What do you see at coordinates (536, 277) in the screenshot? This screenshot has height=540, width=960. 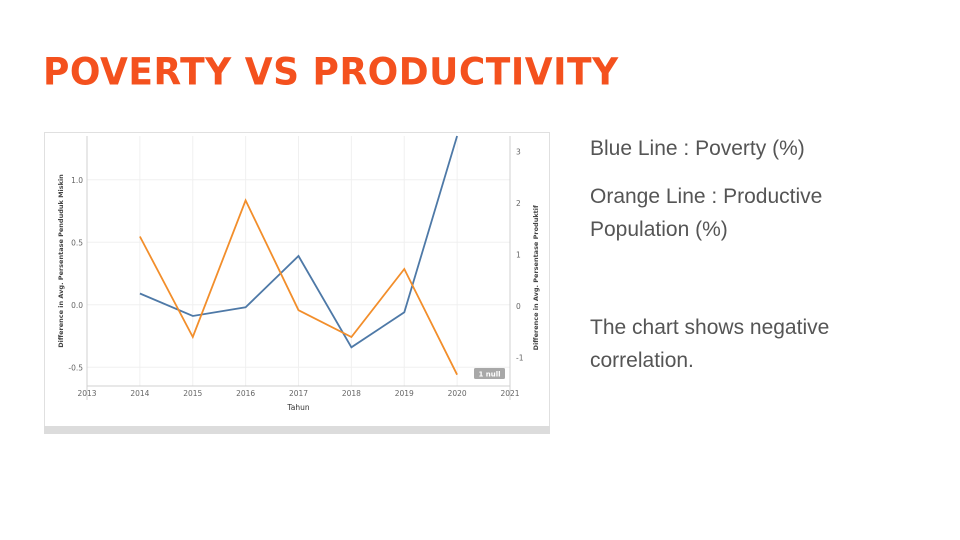 I see `y-right-axis-title: Difference in Avg. Persentase Produktif` at bounding box center [536, 277].